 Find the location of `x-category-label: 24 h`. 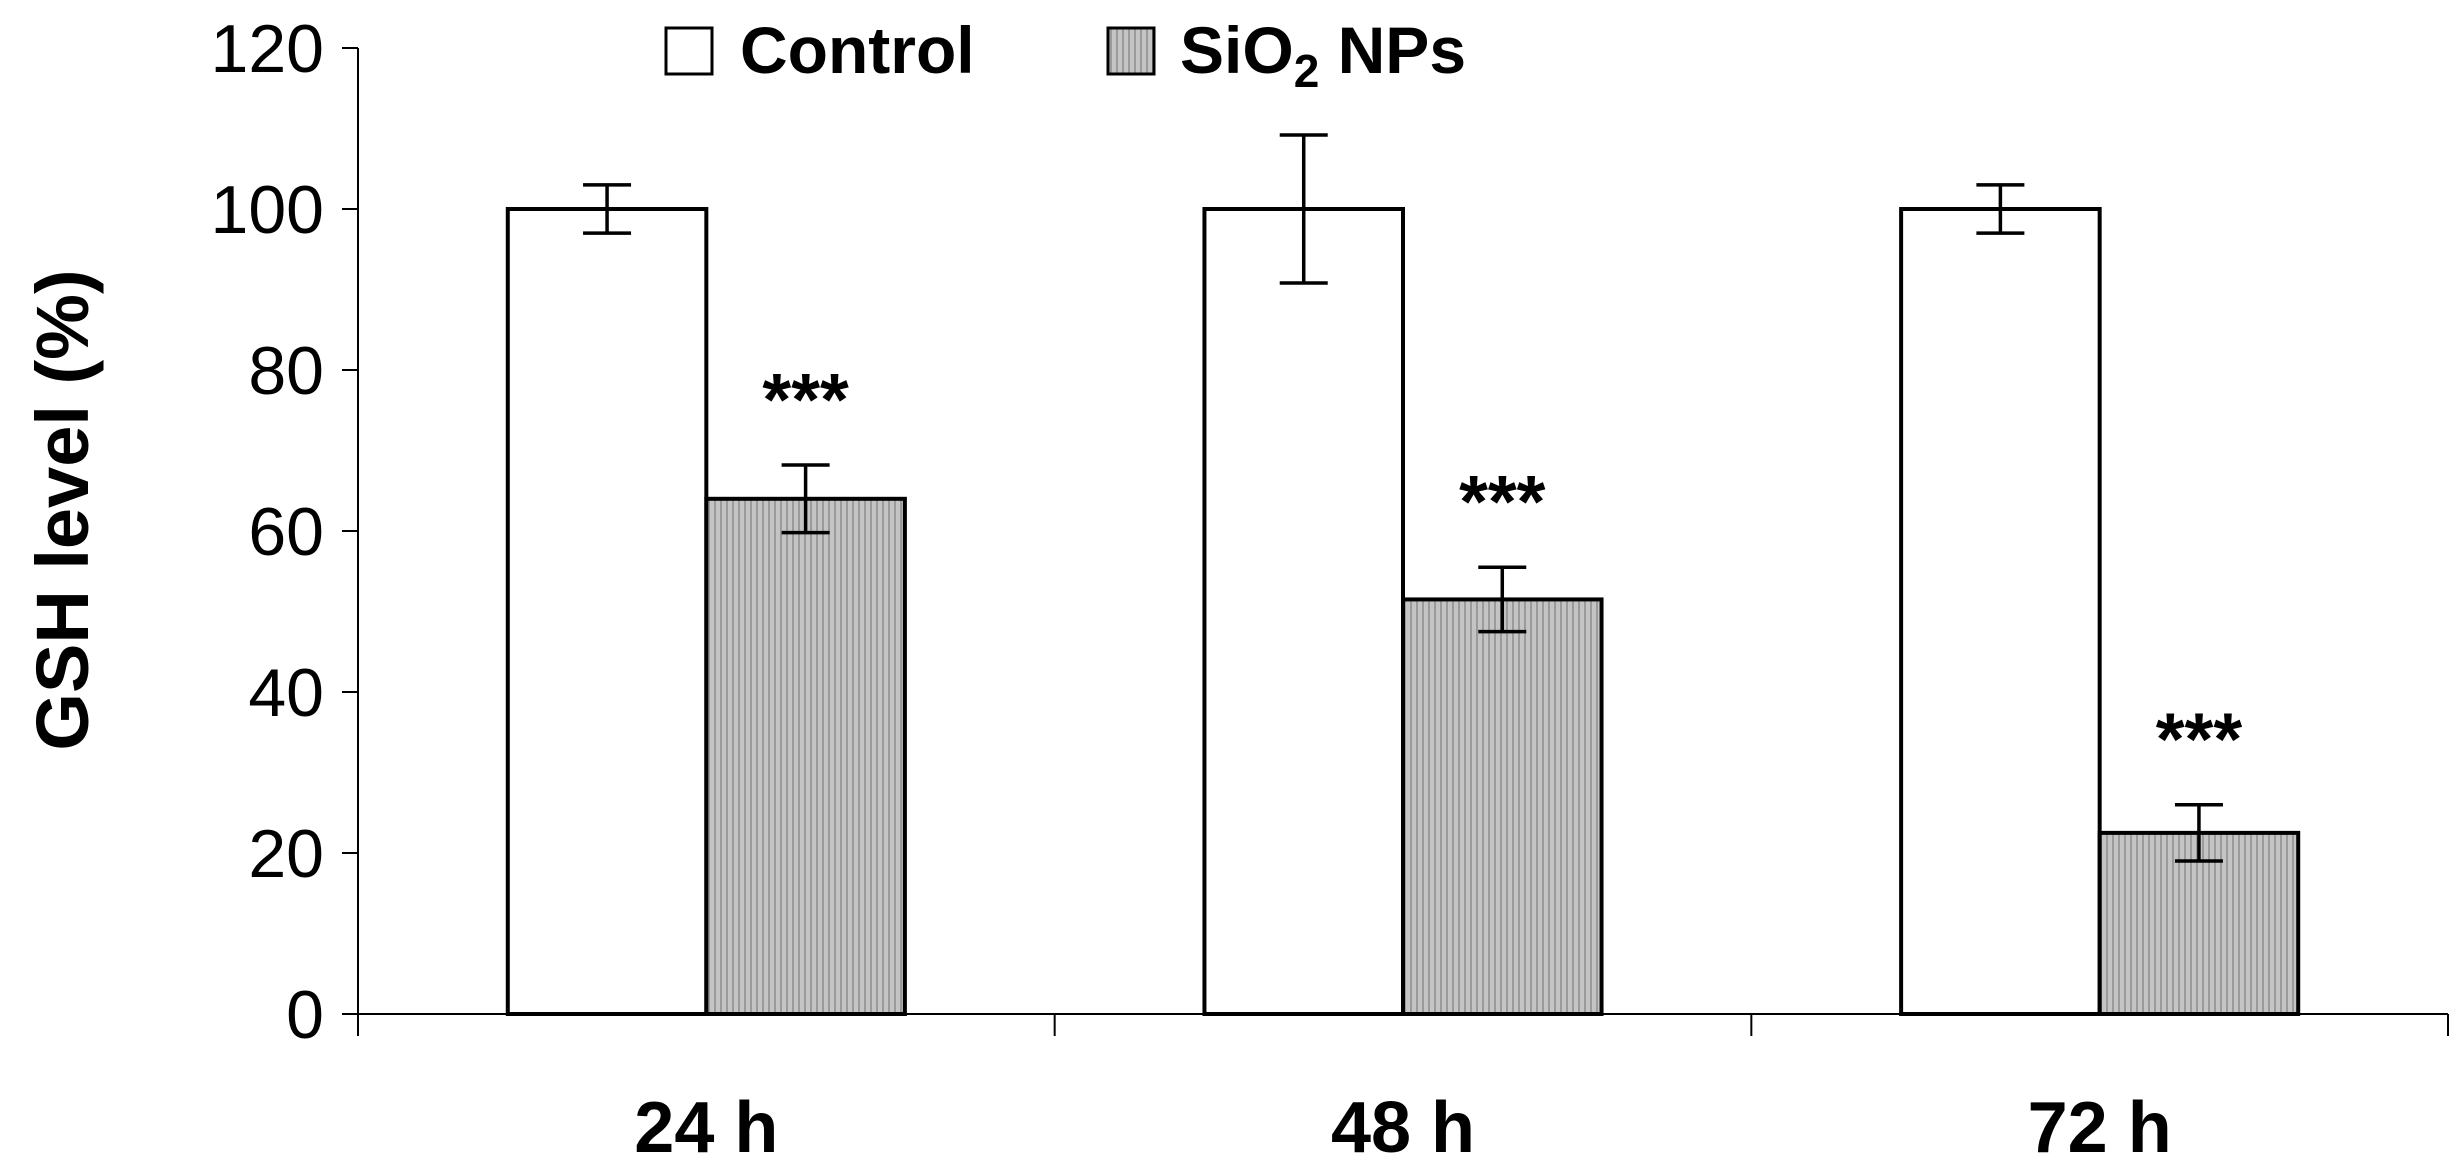

x-category-label: 24 h is located at coordinates (706, 1128).